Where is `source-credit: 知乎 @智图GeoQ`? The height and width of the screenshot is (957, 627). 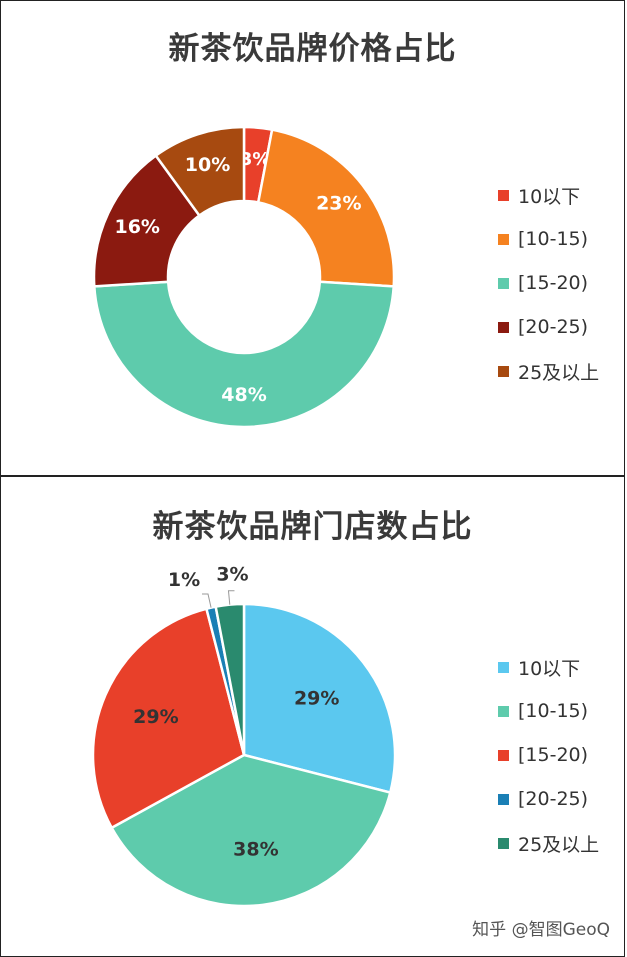
source-credit: 知乎 @智图GeoQ is located at coordinates (541, 930).